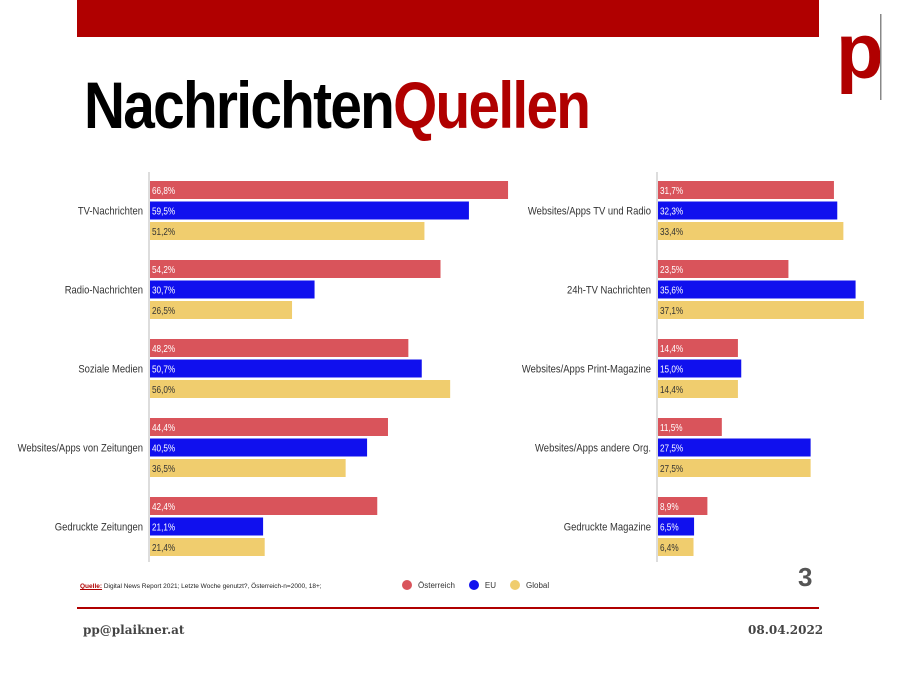  What do you see at coordinates (669, 506) in the screenshot?
I see `data-label: 8,9%` at bounding box center [669, 506].